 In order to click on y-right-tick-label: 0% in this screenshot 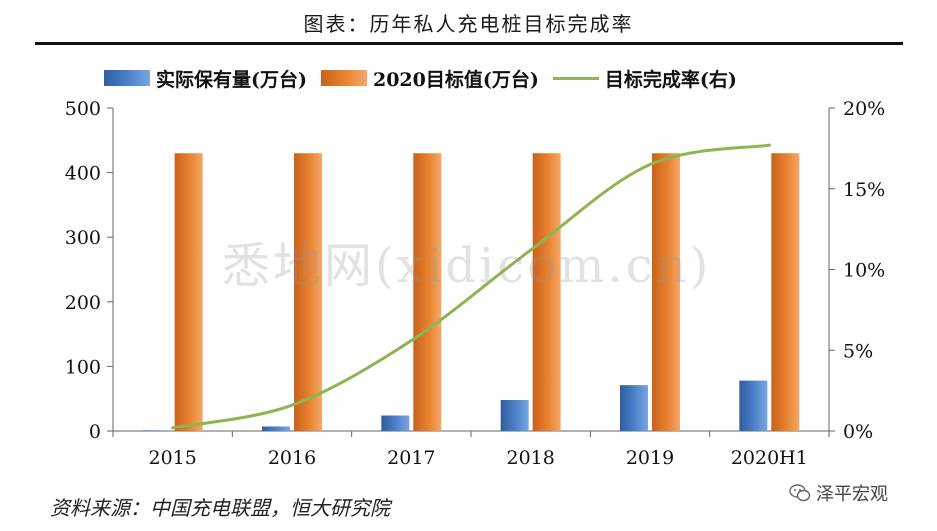, I will do `click(858, 432)`.